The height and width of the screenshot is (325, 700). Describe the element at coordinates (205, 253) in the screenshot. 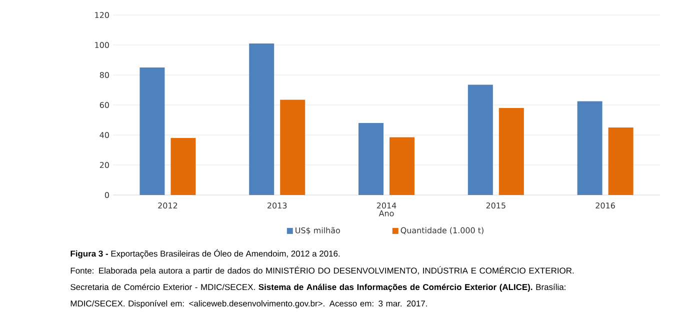

I see `text: Figura 3 - Exportações Brasileiras de Óleo de Amendoim, 2012 a 2016.` at that location.